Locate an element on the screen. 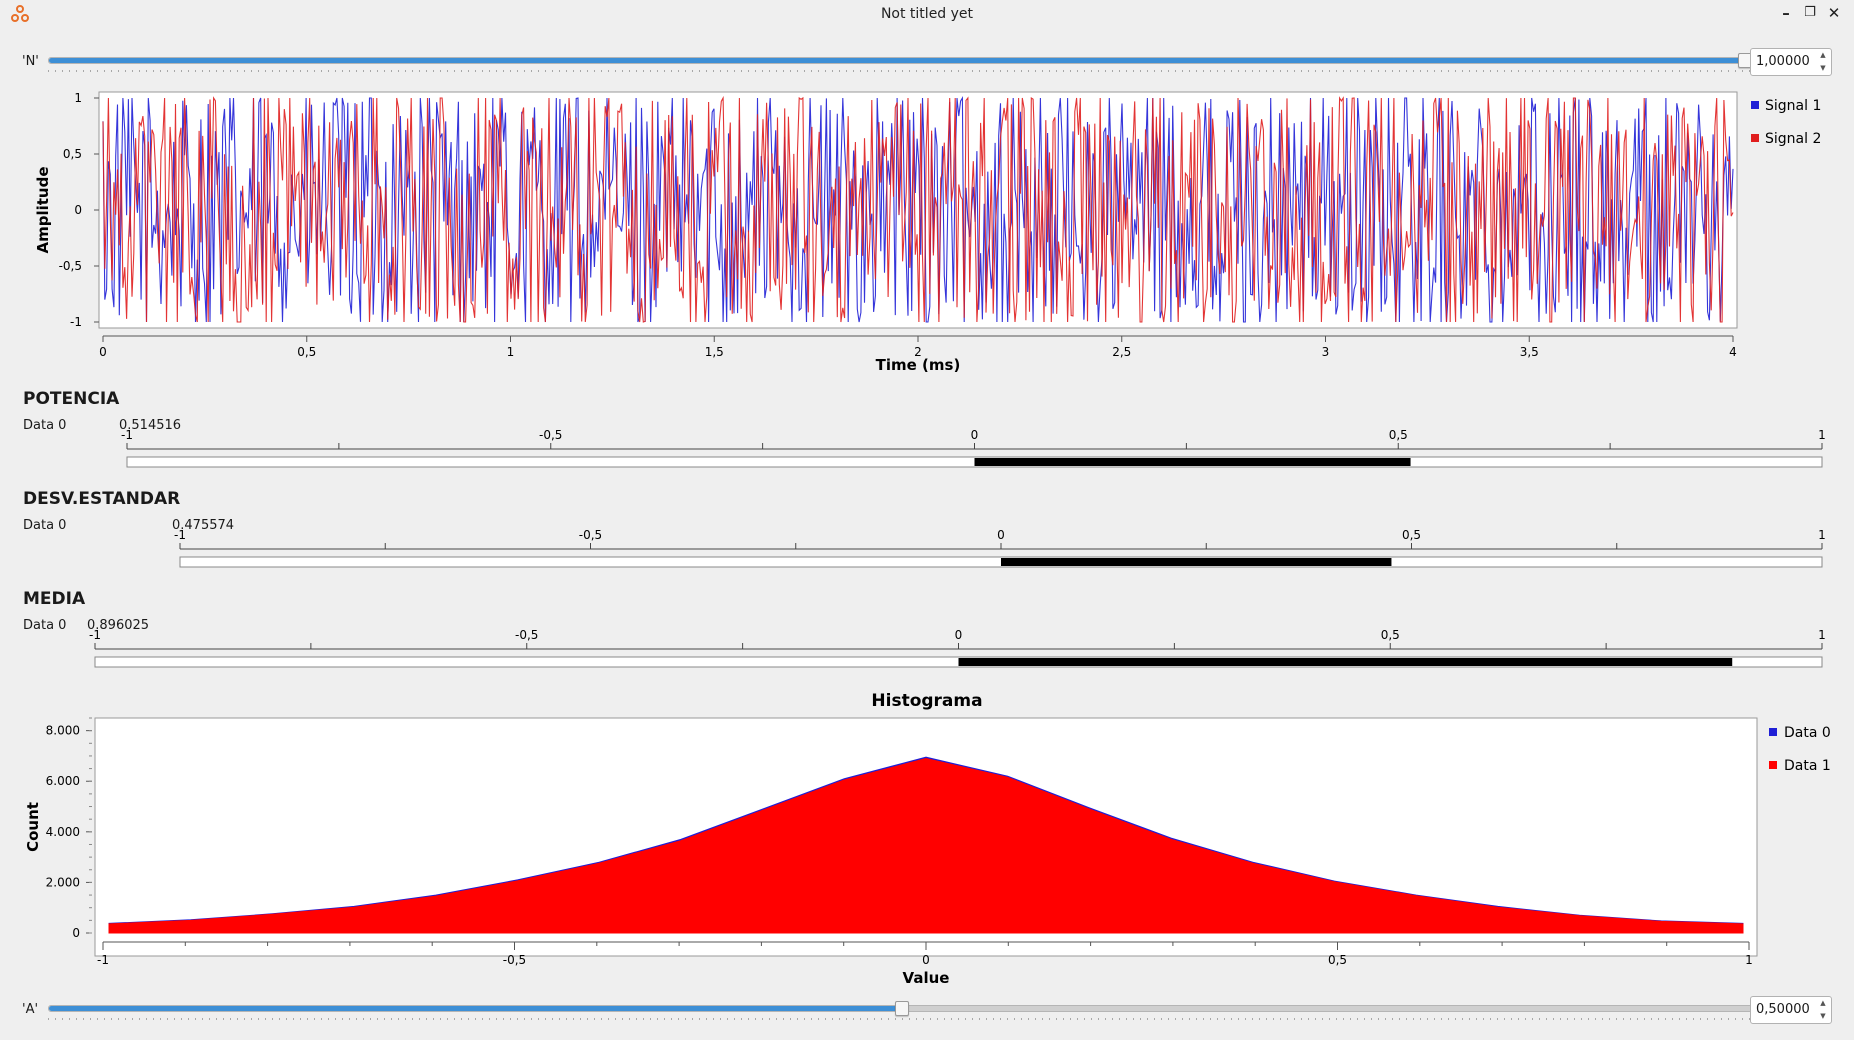 The image size is (1854, 1040). close-icon: ✕ is located at coordinates (1834, 13).